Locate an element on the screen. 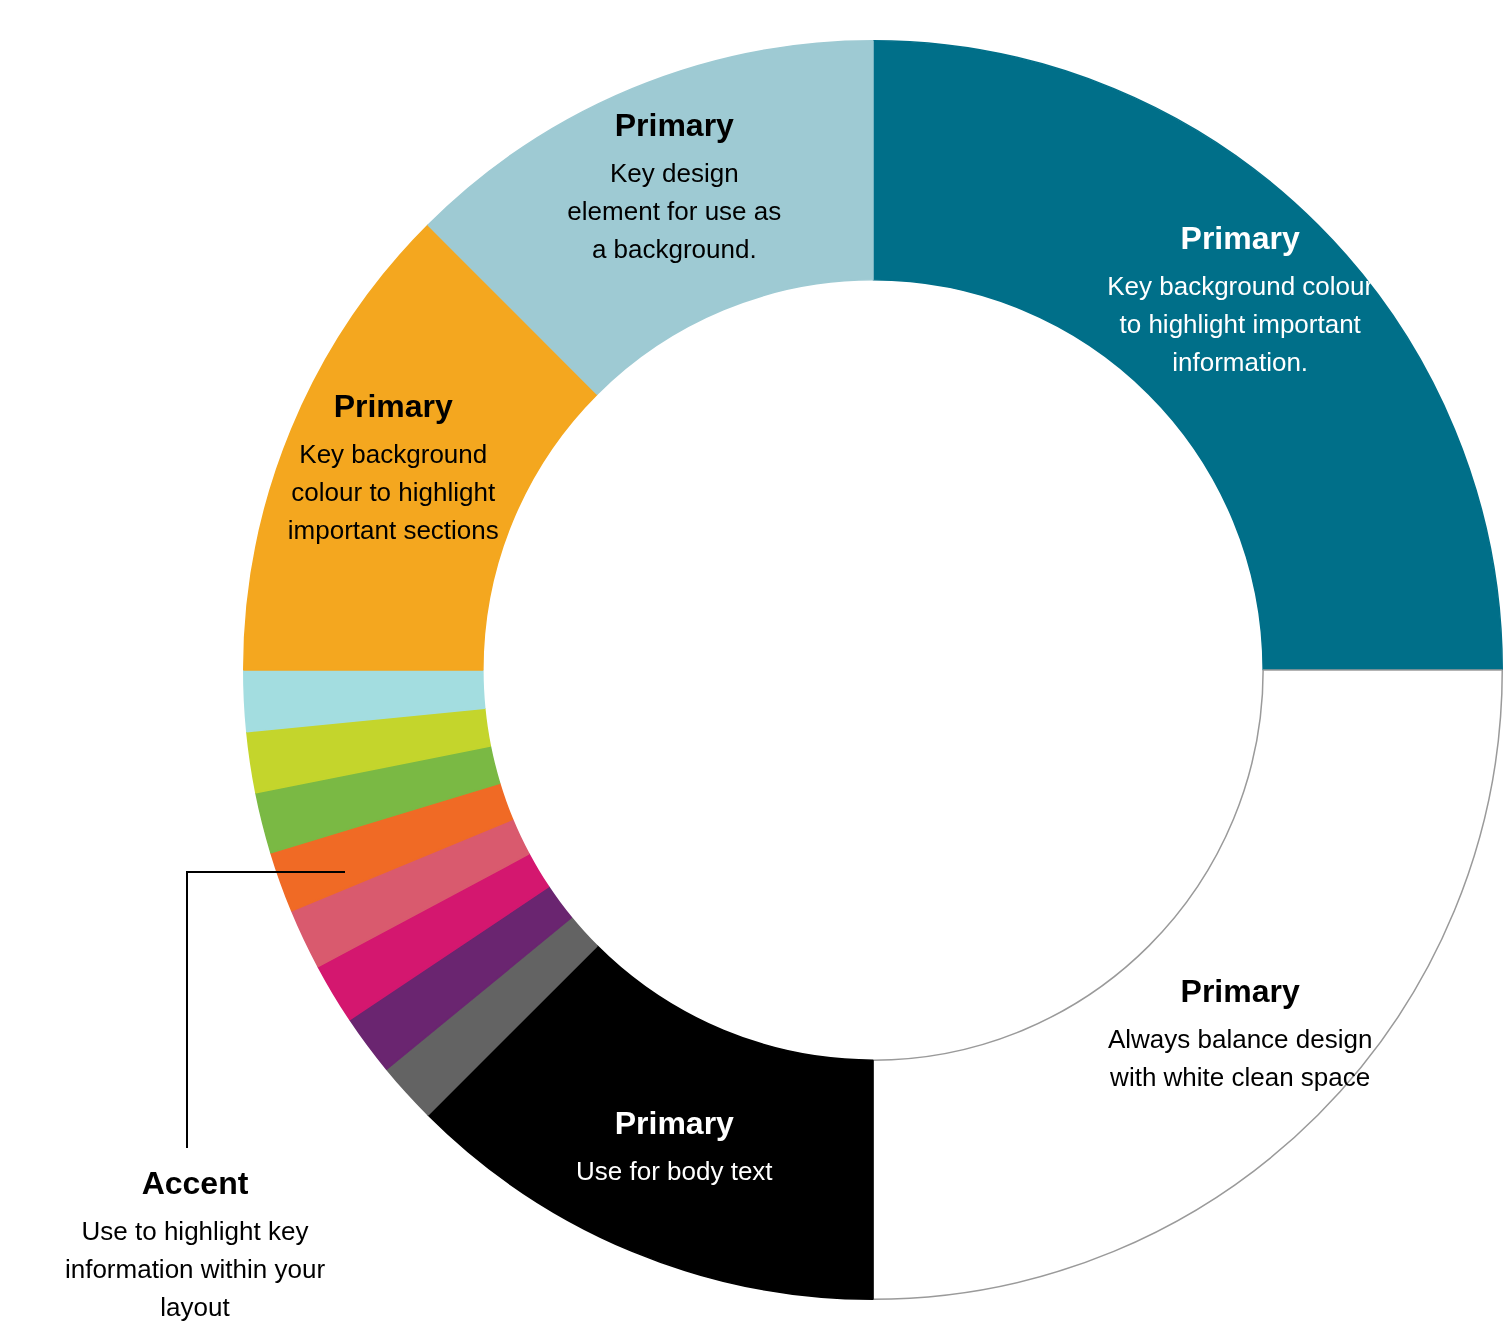 This screenshot has width=1512, height=1331. text: Accent Use to highlight key information within your layout is located at coordinates (195, 1243).